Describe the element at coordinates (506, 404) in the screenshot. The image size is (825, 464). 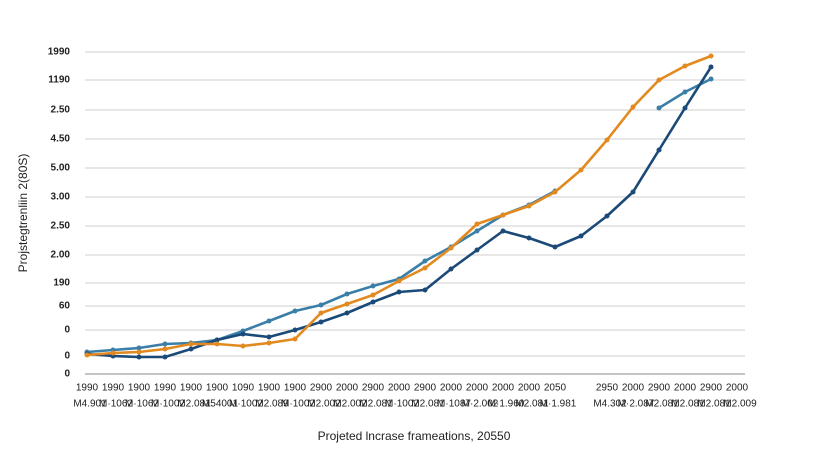
I see `x-tick-sublabel: M·1.960` at that location.